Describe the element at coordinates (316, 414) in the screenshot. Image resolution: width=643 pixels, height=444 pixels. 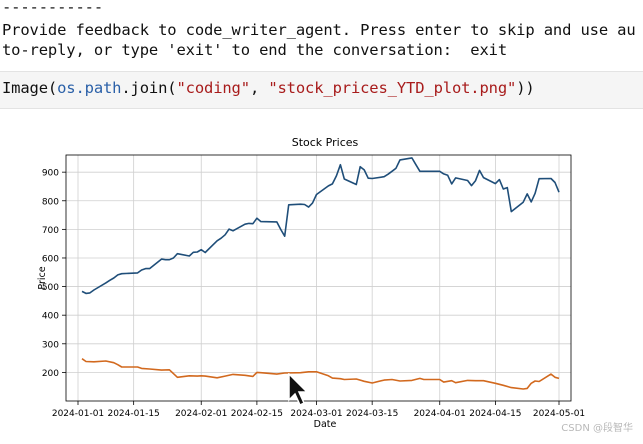
I see `x-tick-label: 2024-03-01` at that location.